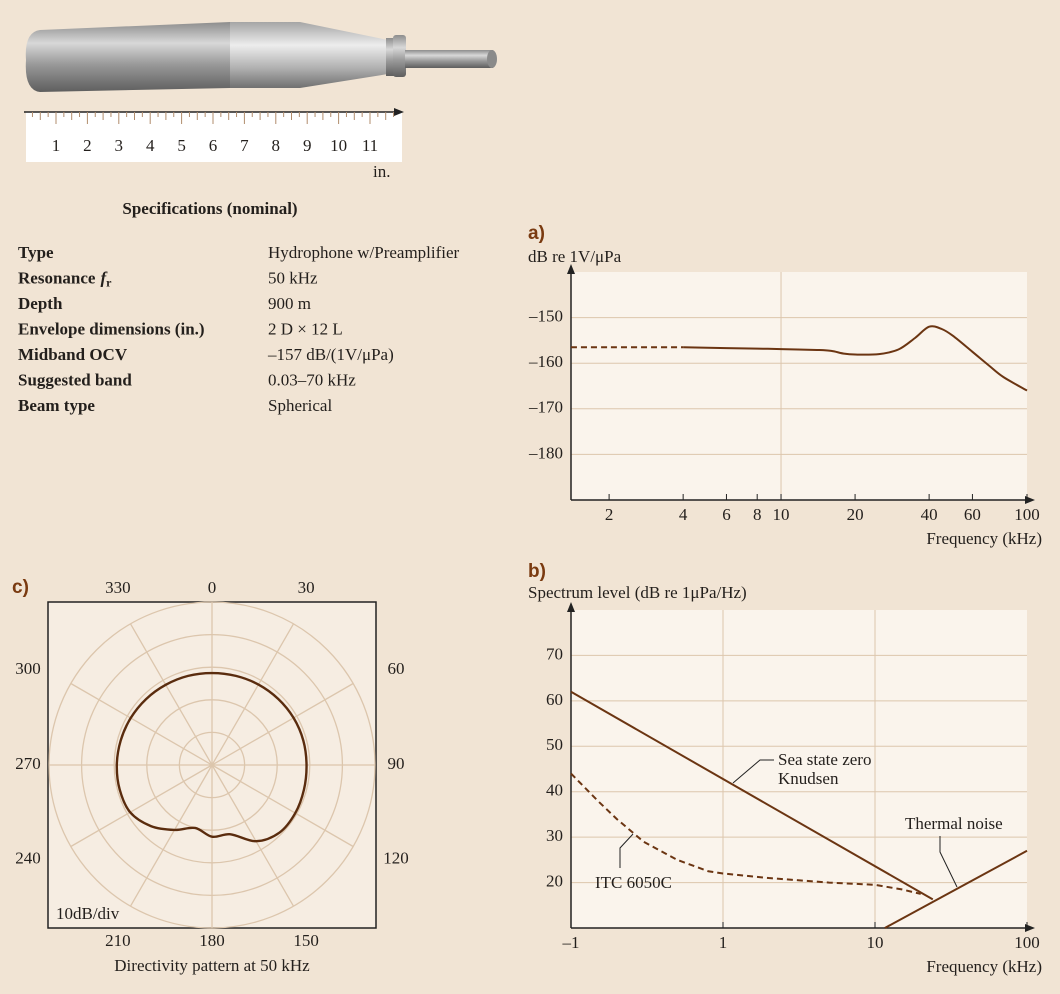 Image resolution: width=1060 pixels, height=994 pixels. Describe the element at coordinates (305, 328) in the screenshot. I see `spec-value: 2 D × 12 L` at that location.